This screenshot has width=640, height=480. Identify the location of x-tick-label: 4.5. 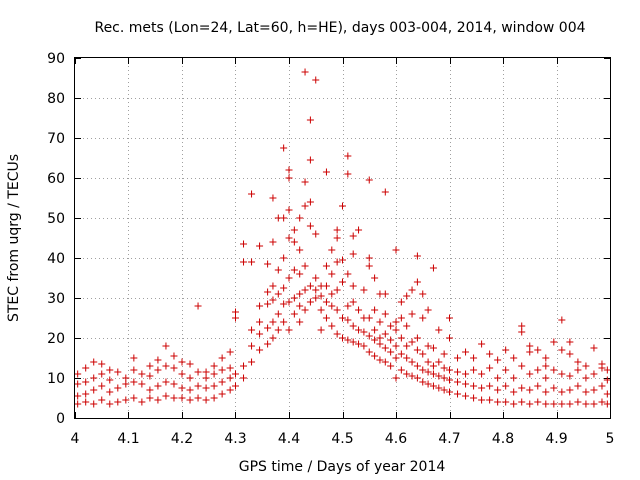
(342, 439).